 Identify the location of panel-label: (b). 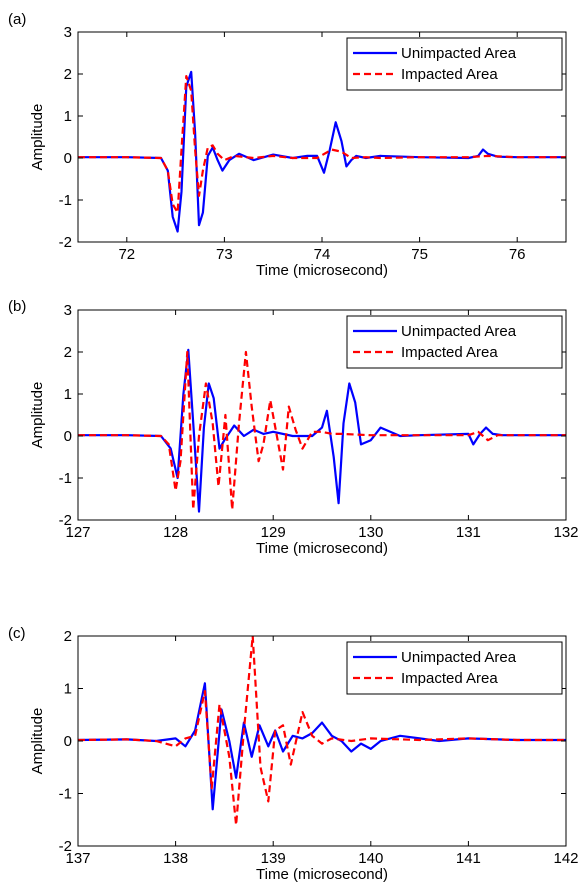
(17, 306).